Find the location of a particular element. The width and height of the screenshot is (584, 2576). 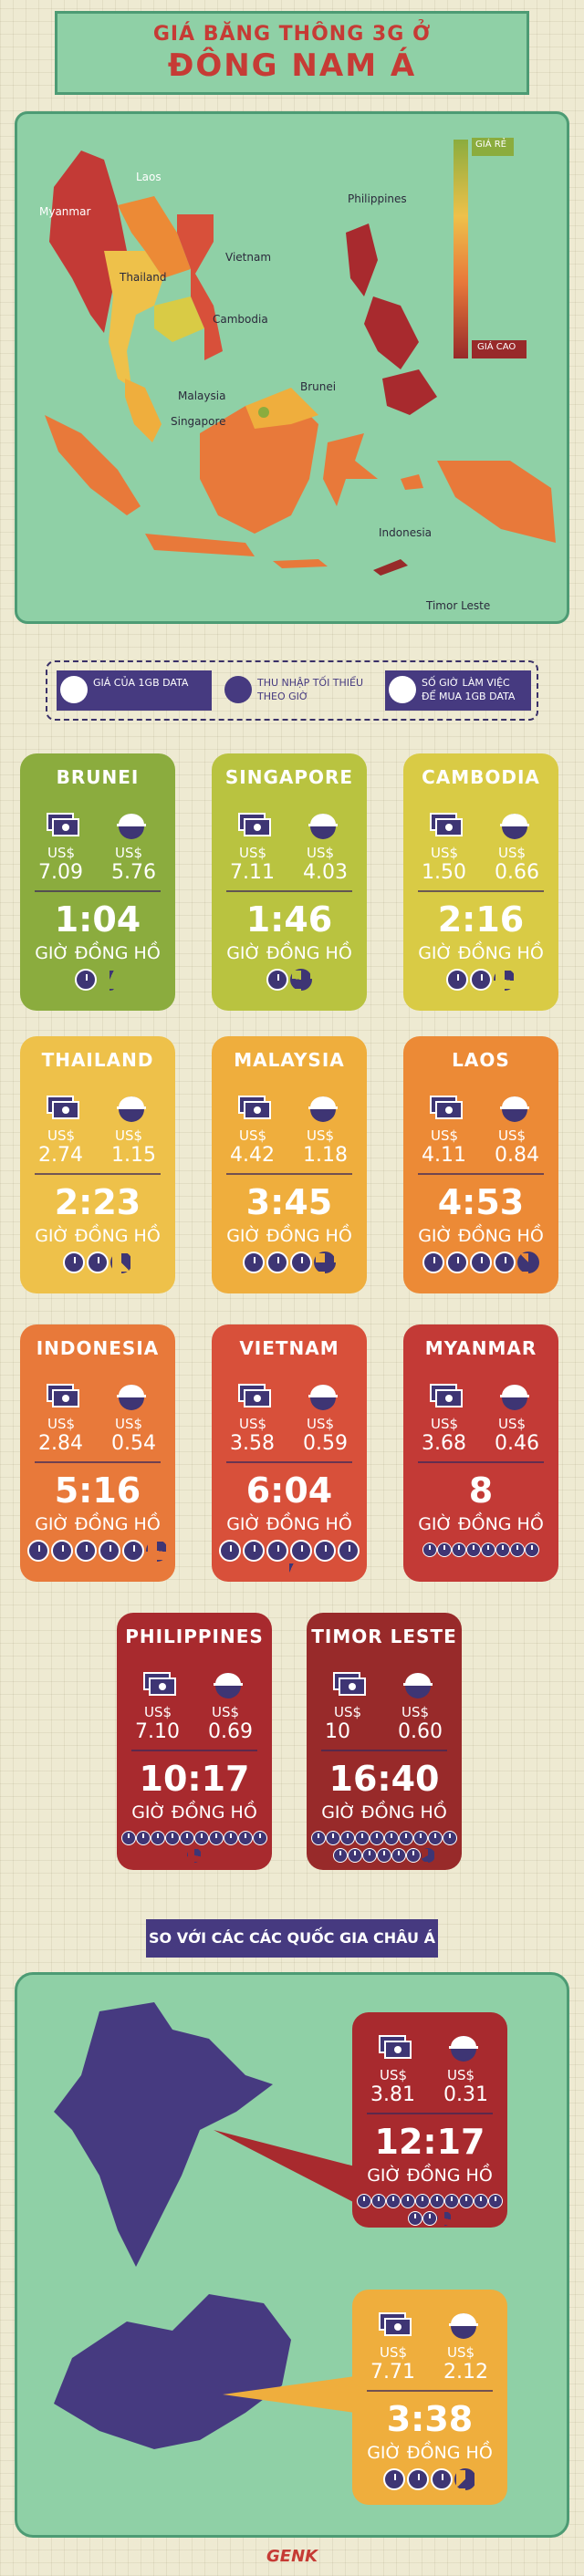

income-value: 0.66 is located at coordinates (517, 873).